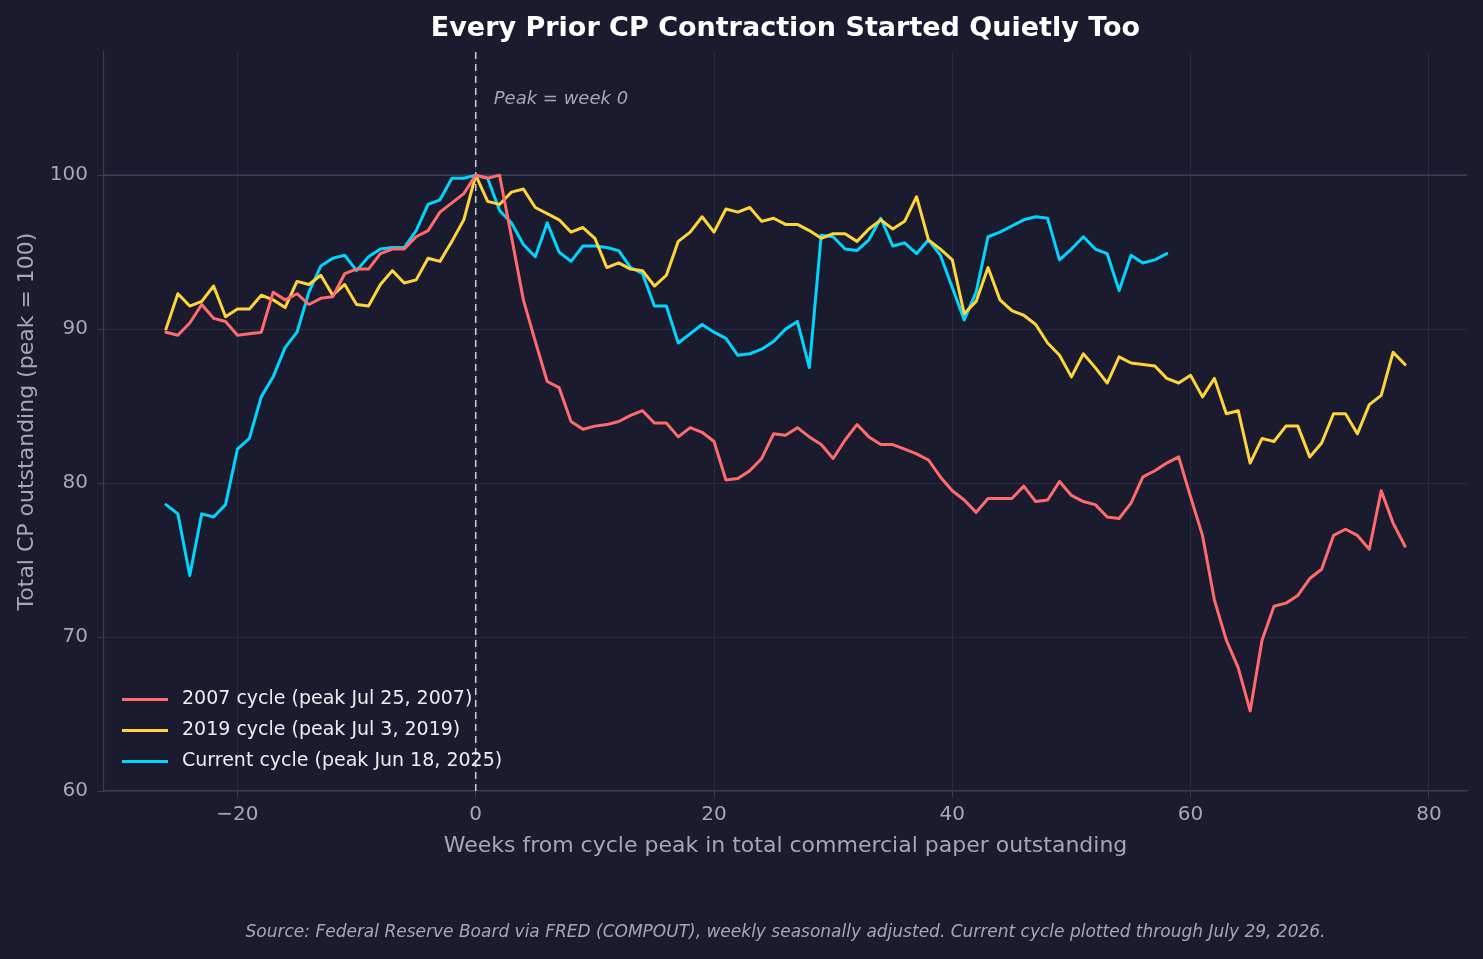 This screenshot has height=959, width=1483. What do you see at coordinates (1190, 813) in the screenshot?
I see `x-tick-label: 60` at bounding box center [1190, 813].